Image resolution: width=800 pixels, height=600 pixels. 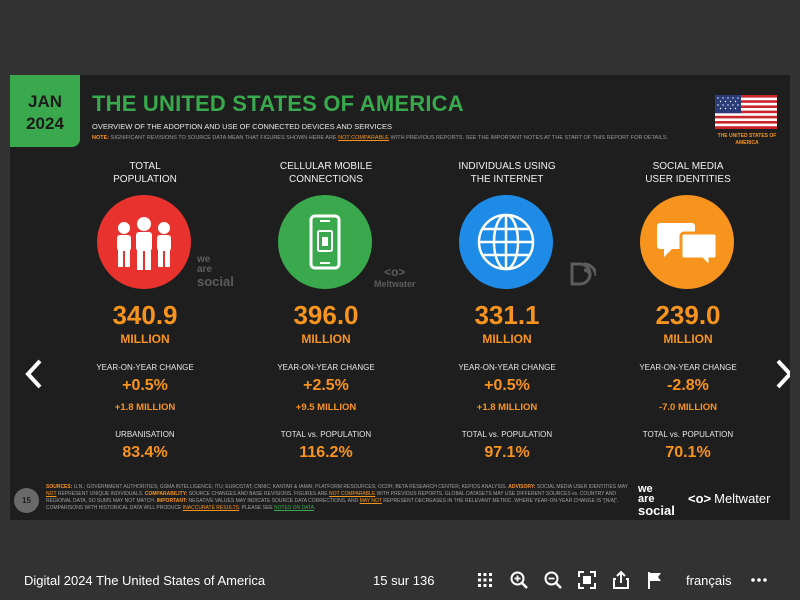 I want to click on language-selector: français, so click(x=709, y=580).